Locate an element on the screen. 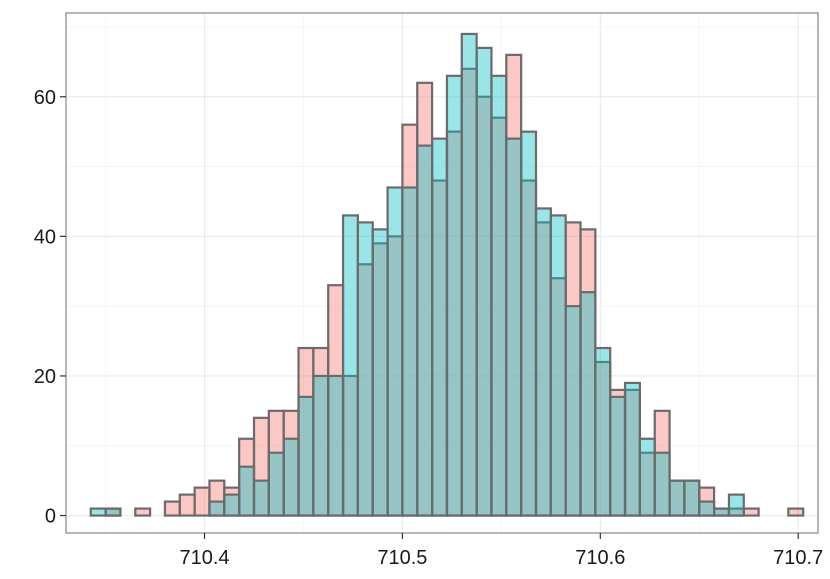 Image resolution: width=830 pixels, height=579 pixels. x-tick-label: 710.7 is located at coordinates (798, 558).